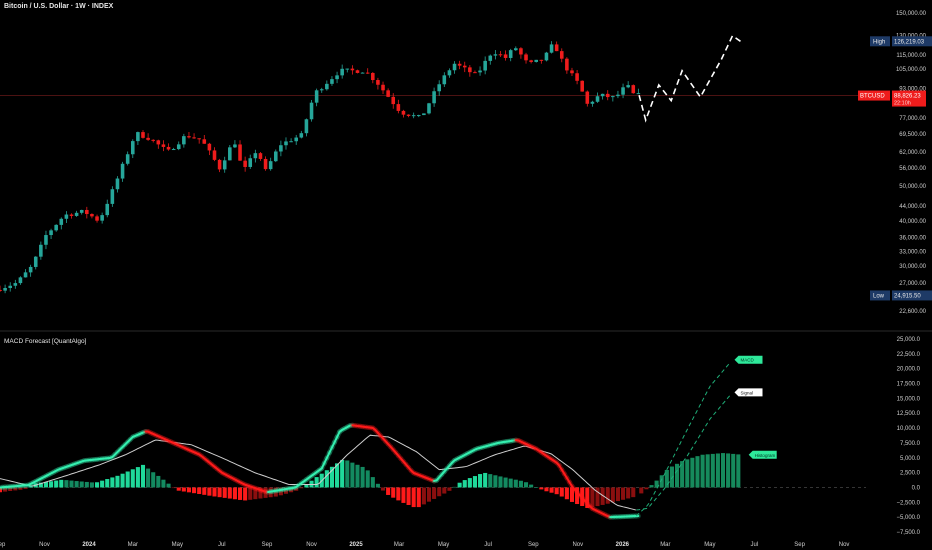  I want to click on low-badge-label-bg, so click(880, 295).